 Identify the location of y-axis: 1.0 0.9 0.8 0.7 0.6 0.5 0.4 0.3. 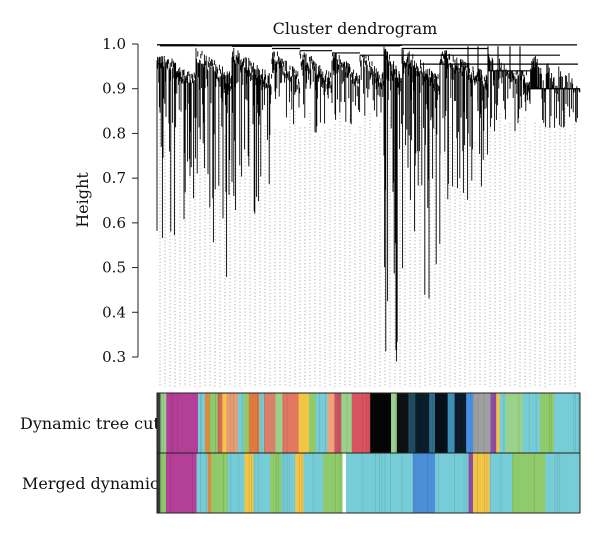
(120, 200).